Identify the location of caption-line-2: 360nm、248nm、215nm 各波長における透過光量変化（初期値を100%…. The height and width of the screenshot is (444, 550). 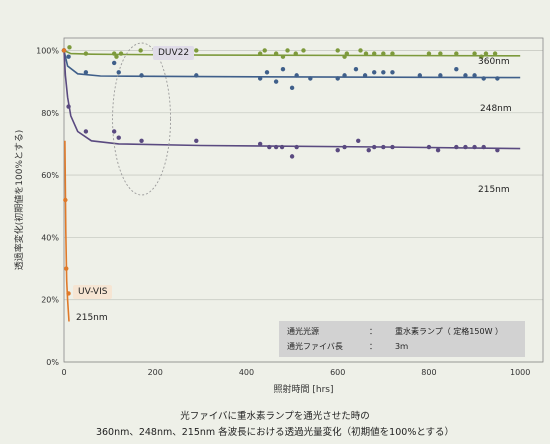
(275, 432).